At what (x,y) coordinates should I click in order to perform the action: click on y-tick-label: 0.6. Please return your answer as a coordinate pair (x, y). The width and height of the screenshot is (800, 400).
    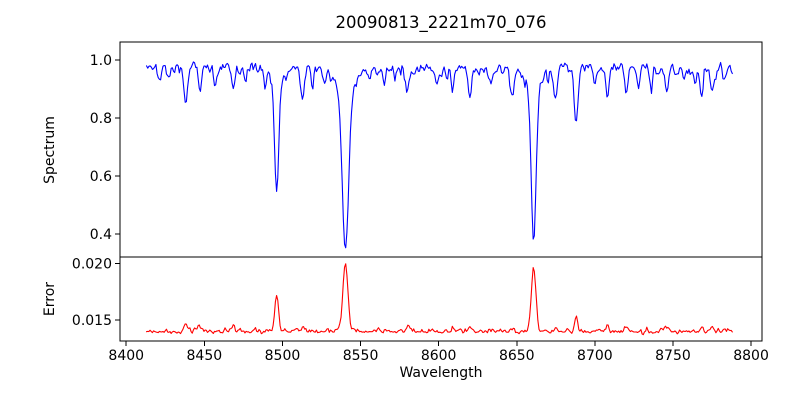
    Looking at the image, I should click on (101, 177).